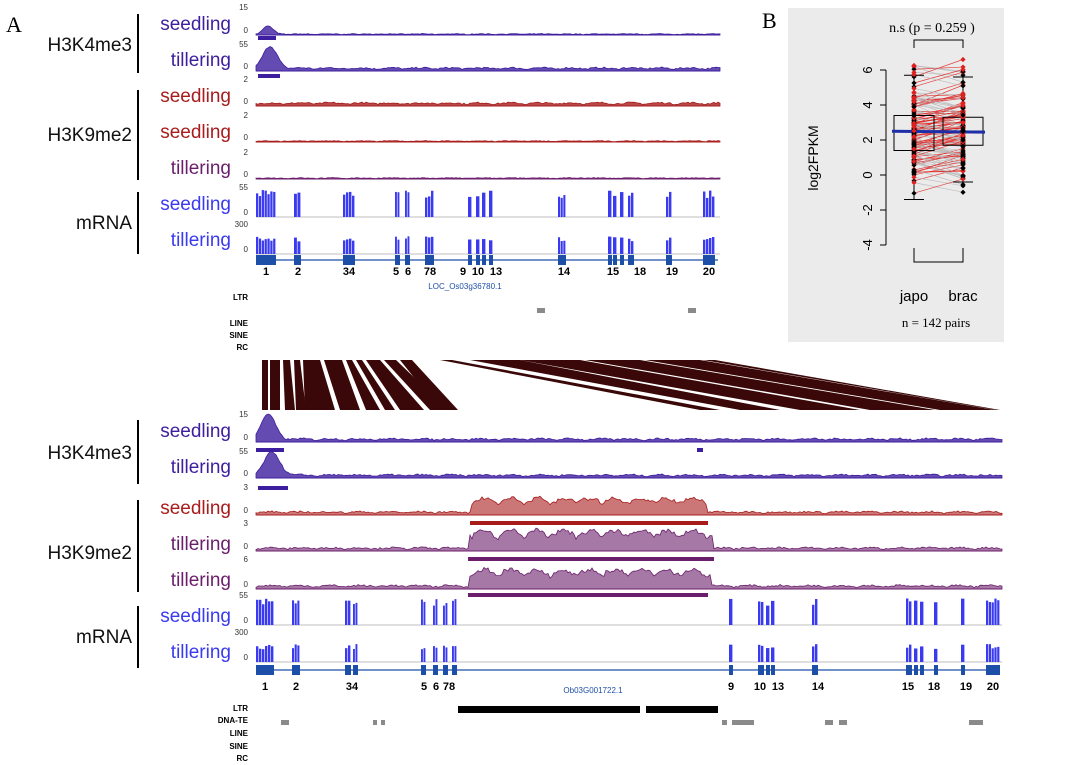  I want to click on stage-label: tillering, so click(201, 168).